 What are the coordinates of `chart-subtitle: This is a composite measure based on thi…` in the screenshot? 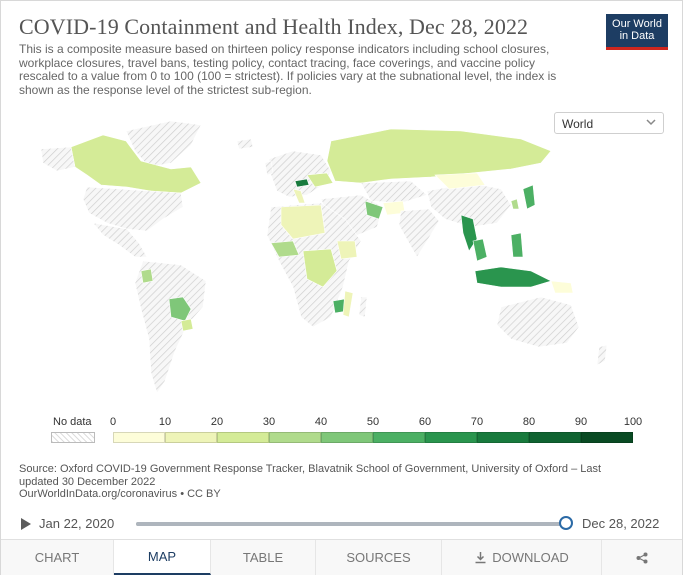 It's located at (288, 69).